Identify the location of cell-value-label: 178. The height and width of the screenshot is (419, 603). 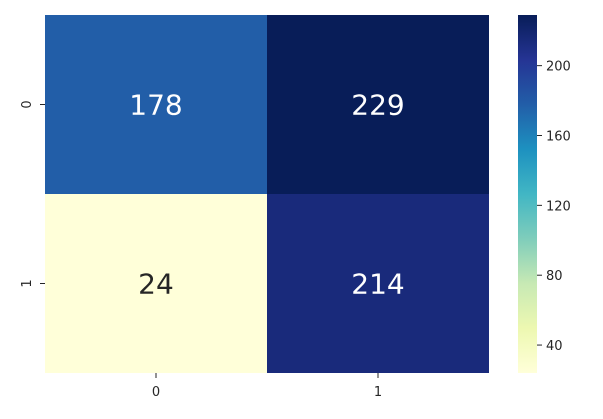
(155, 105).